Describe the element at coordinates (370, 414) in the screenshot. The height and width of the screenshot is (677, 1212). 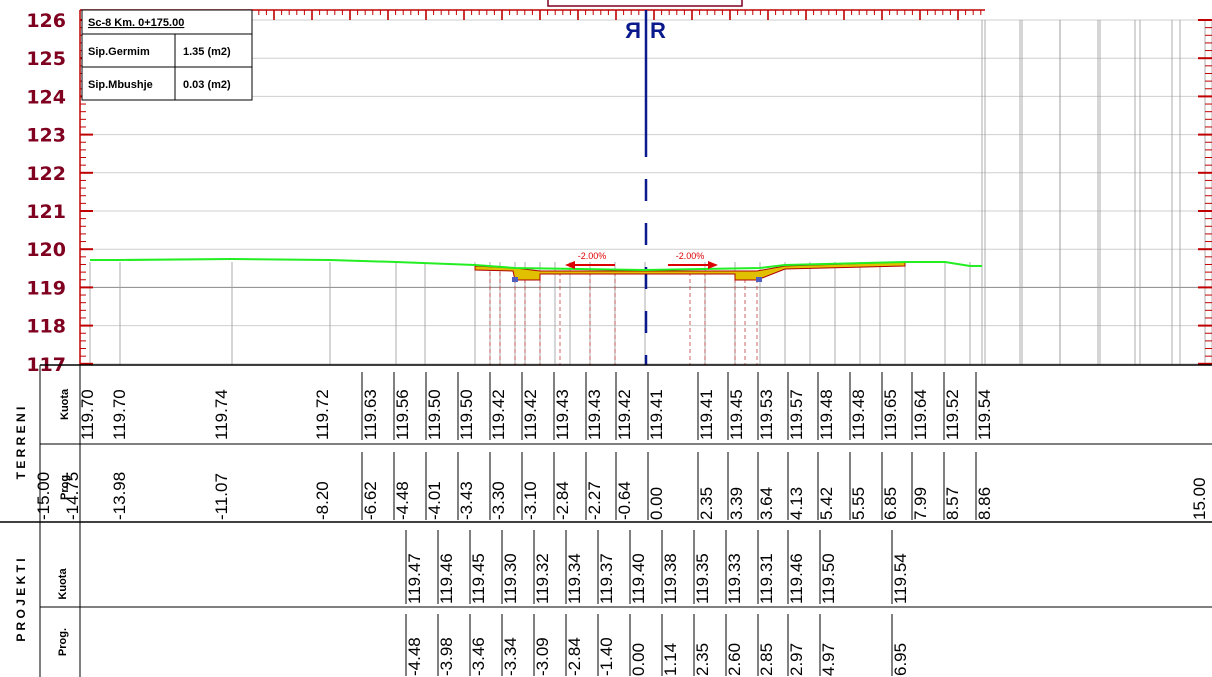
I see `terrain-kuota-value: 119.63` at that location.